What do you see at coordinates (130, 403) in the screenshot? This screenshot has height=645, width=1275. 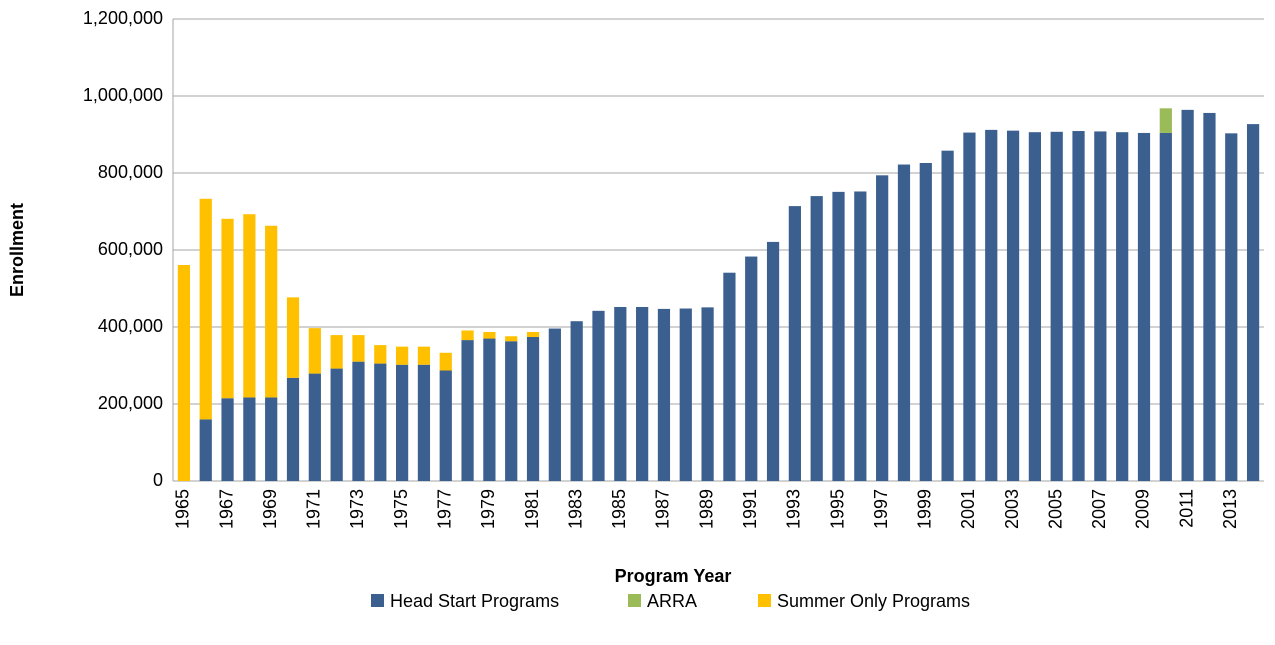 I see `y-tick-label: 200,000` at bounding box center [130, 403].